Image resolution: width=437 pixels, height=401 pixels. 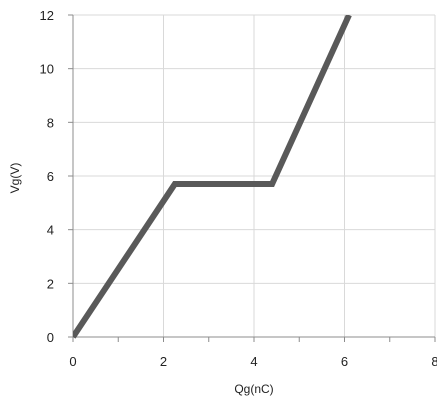 What do you see at coordinates (50, 176) in the screenshot?
I see `y-tick-label-6: 6` at bounding box center [50, 176].